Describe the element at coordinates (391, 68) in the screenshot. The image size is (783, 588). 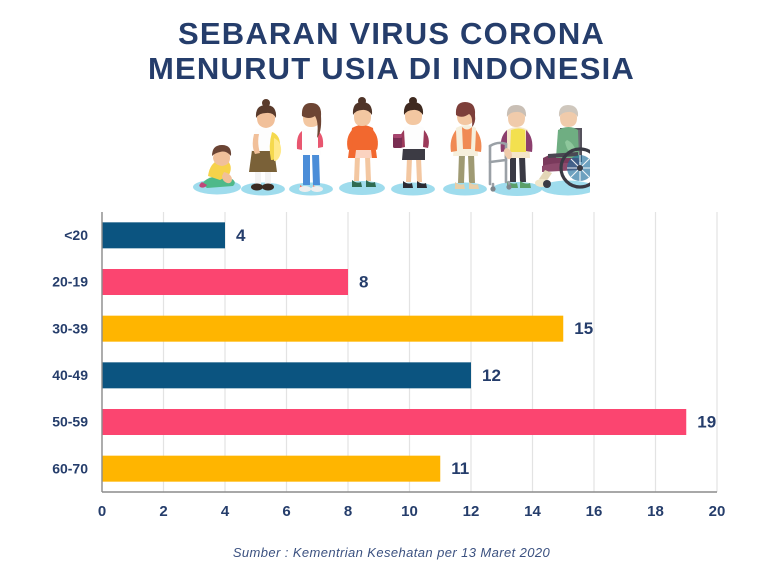
I see `title-line-2: MENURUT USIA DI INDONESIA` at that location.